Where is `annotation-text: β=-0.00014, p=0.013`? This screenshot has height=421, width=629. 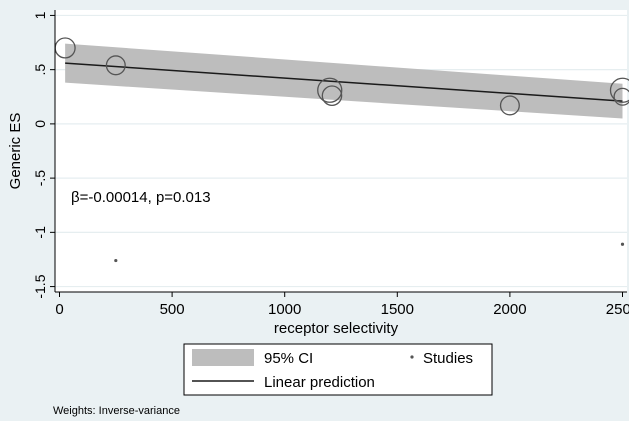 annotation-text: β=-0.00014, p=0.013 is located at coordinates (141, 197).